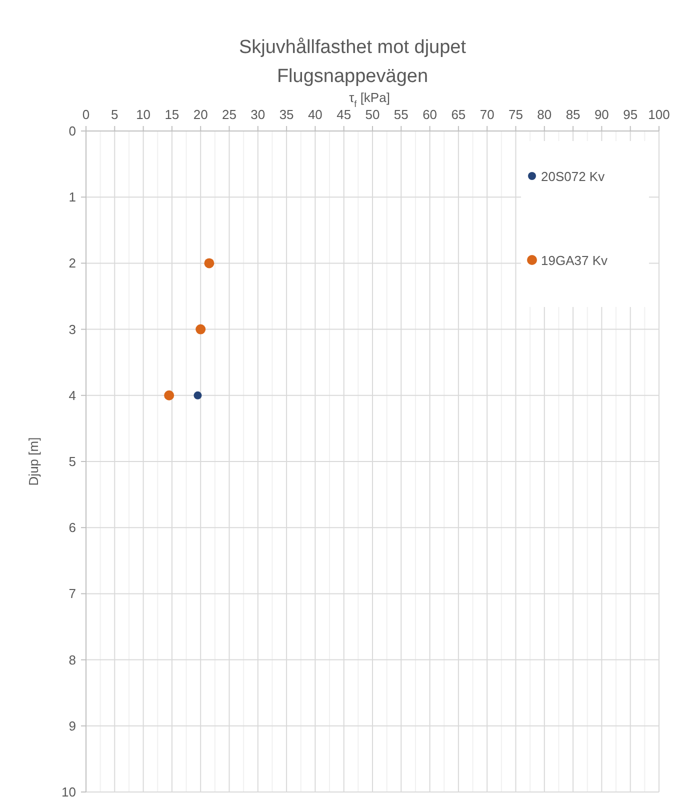 Image resolution: width=683 pixels, height=807 pixels. What do you see at coordinates (72, 461) in the screenshot?
I see `y-tick-label: 5` at bounding box center [72, 461].